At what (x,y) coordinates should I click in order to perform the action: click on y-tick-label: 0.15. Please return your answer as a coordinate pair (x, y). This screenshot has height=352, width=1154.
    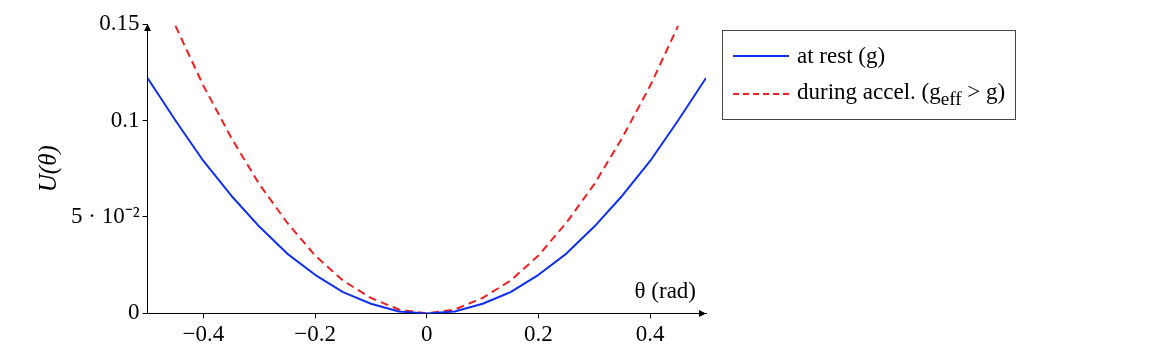
    Looking at the image, I should click on (119, 23).